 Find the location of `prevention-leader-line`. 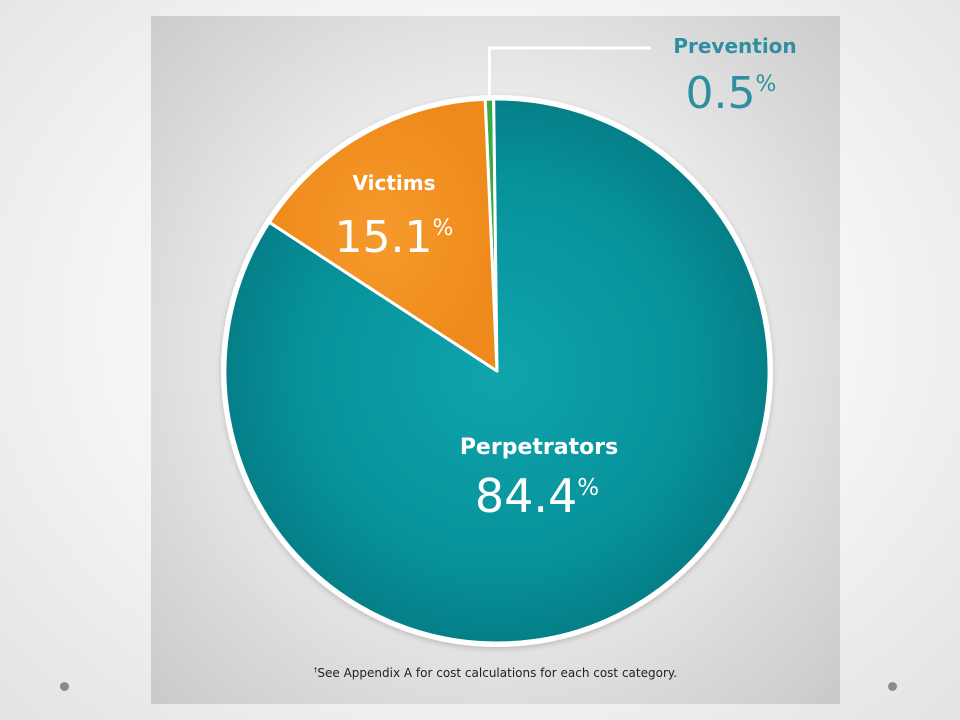

prevention-leader-line is located at coordinates (569, 72).